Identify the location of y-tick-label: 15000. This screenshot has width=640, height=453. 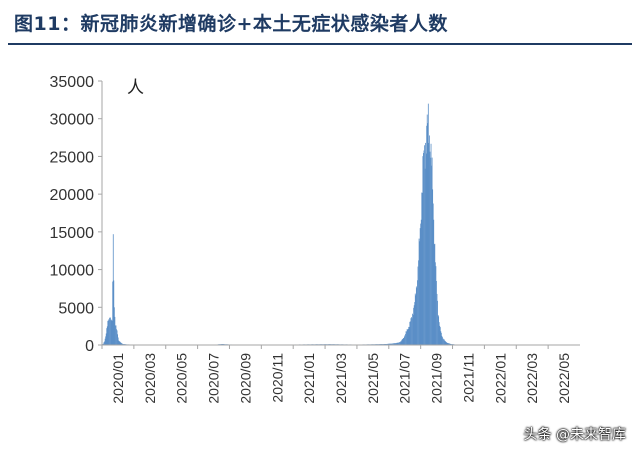
(72, 233).